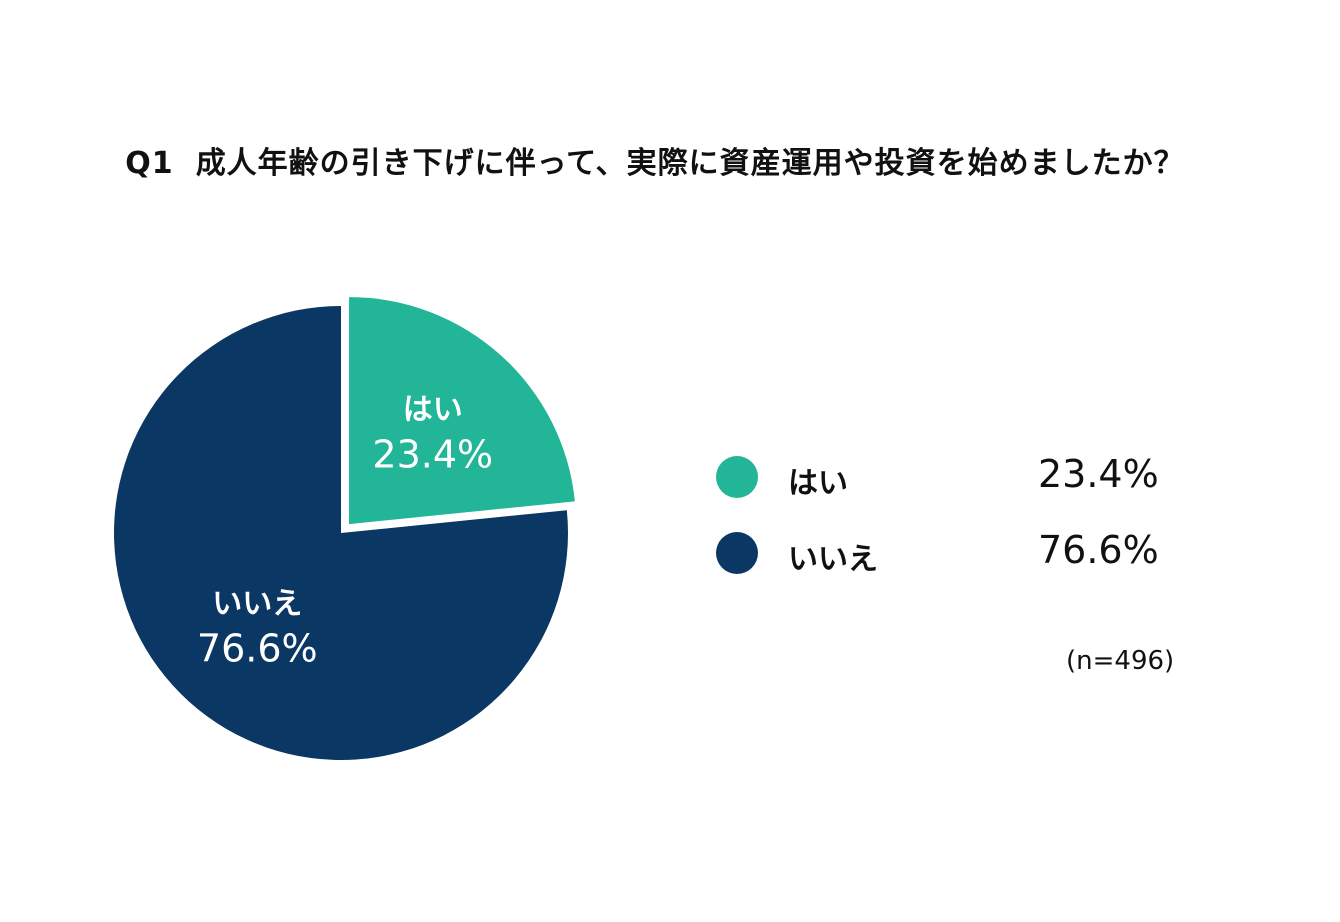  I want to click on slice-value-yes: 23.4%, so click(432, 454).